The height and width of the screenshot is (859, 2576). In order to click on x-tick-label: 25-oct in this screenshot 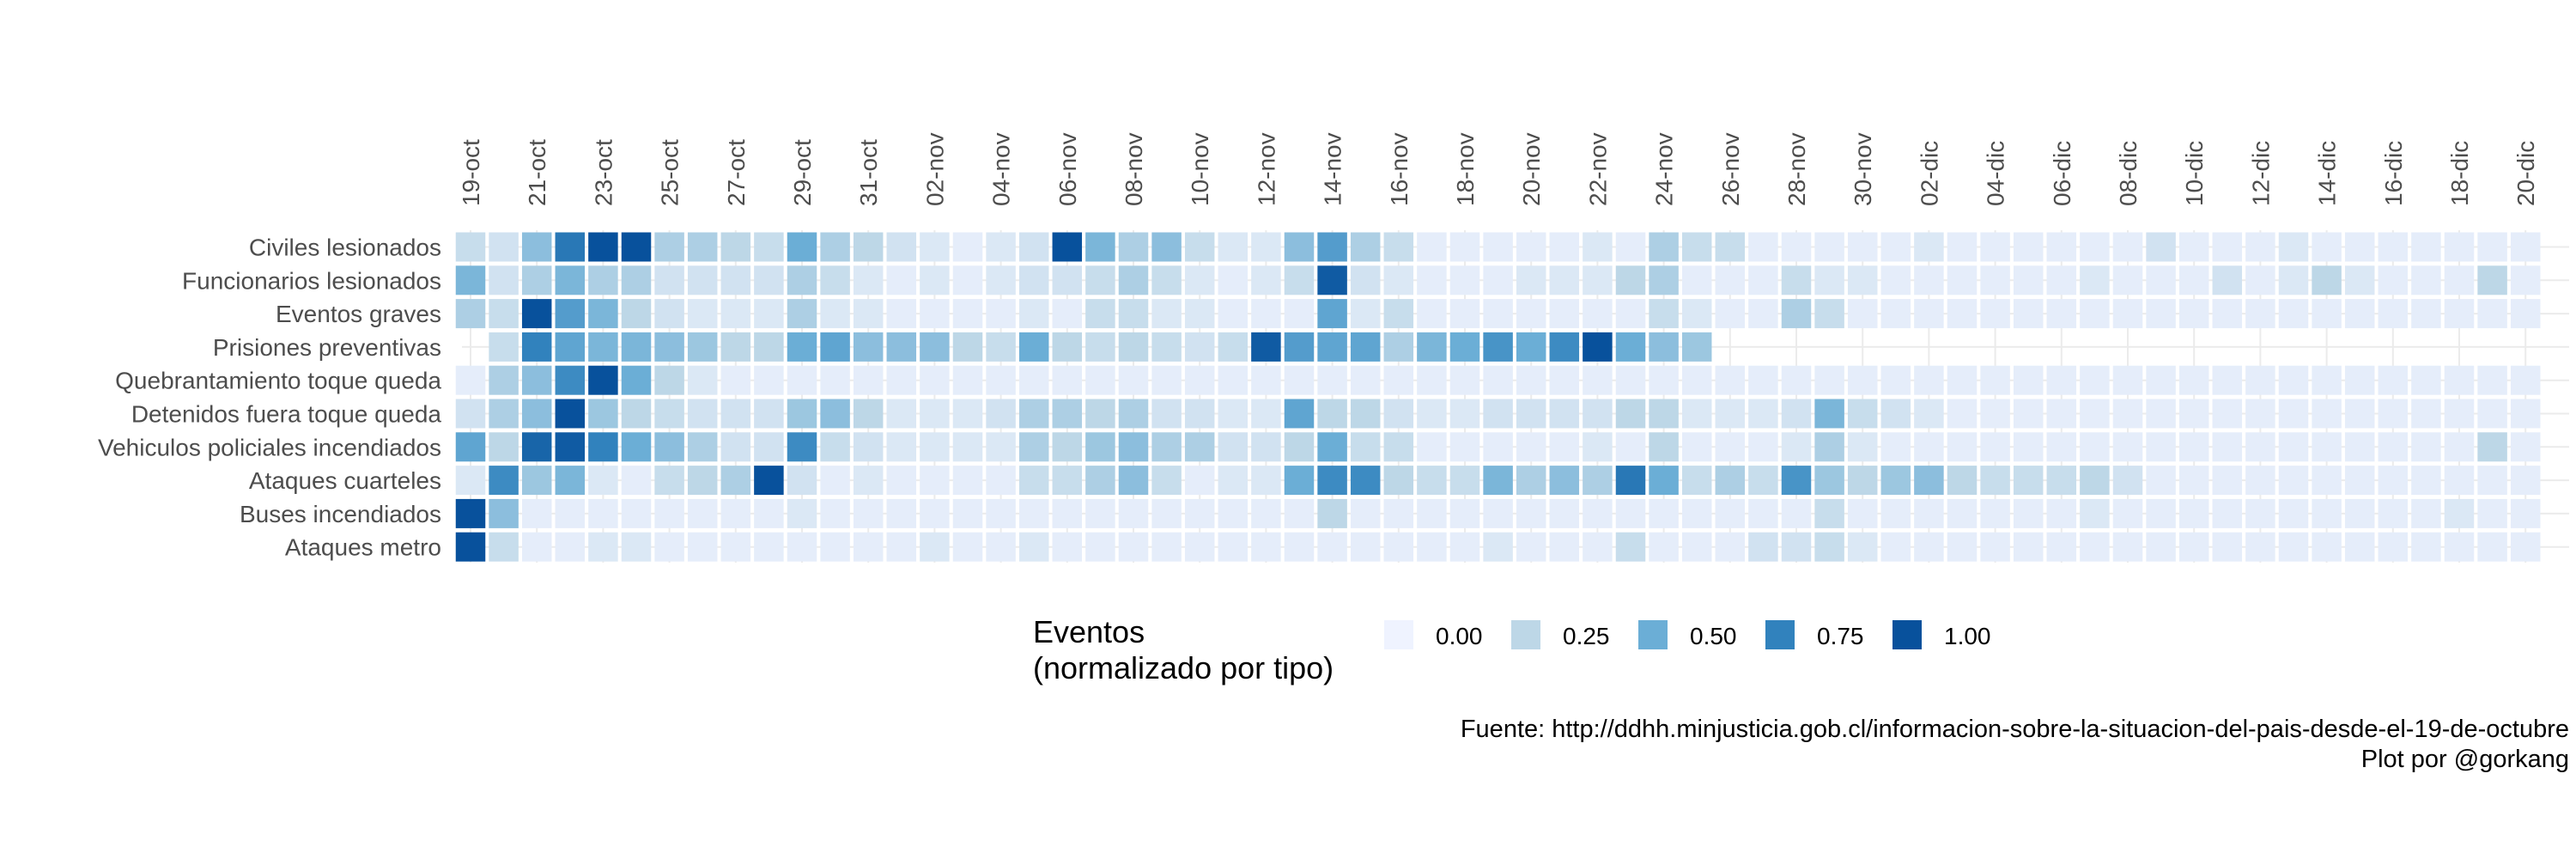, I will do `click(670, 172)`.